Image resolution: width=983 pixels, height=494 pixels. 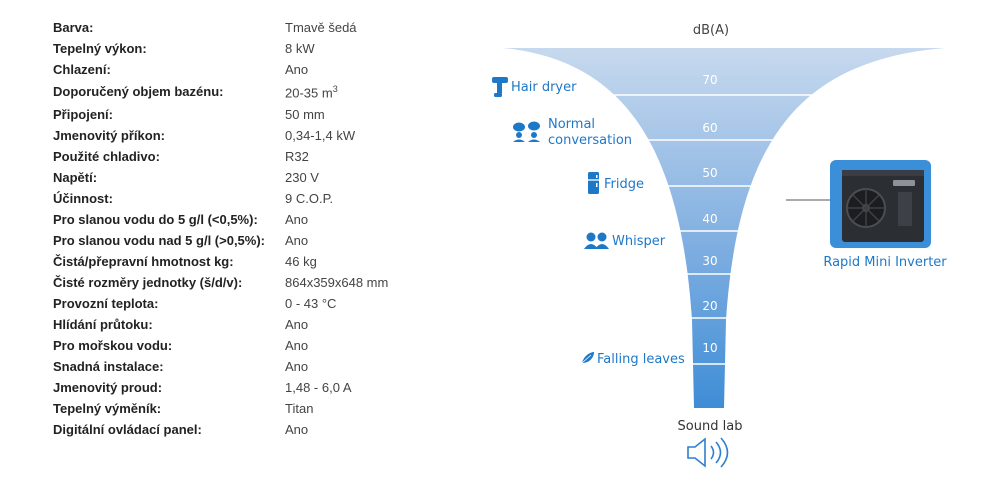 What do you see at coordinates (108, 387) in the screenshot?
I see `spec-label: Jmenovitý proud:` at bounding box center [108, 387].